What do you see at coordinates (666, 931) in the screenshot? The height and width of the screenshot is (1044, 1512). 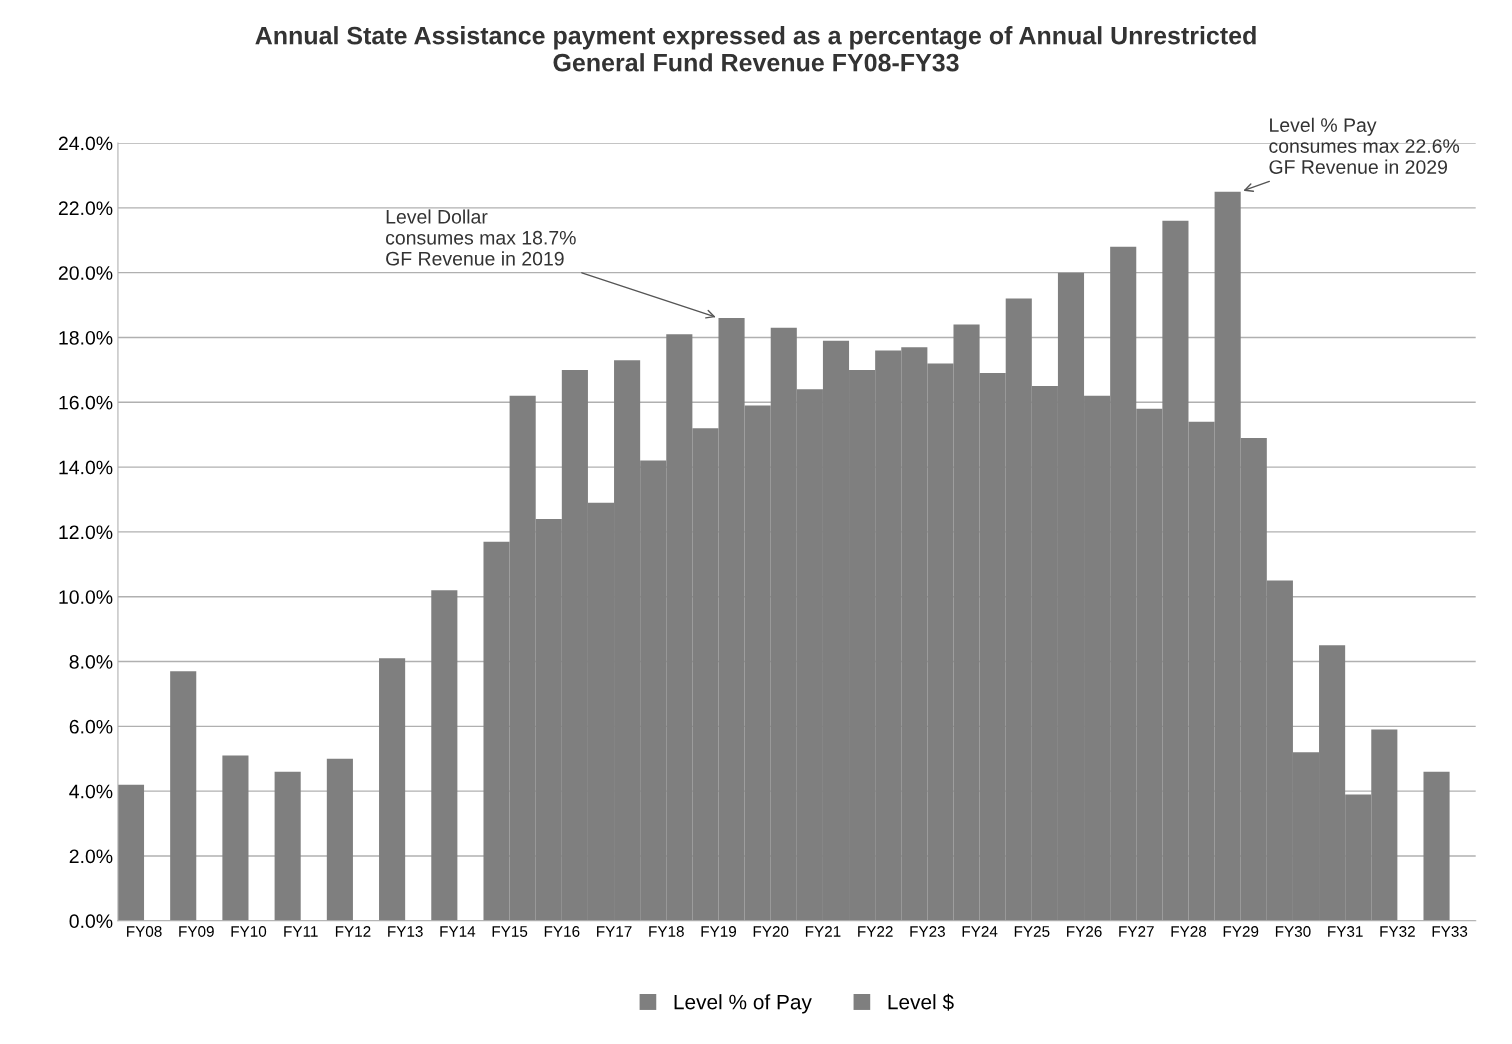 I see `x-tick-label: FY18` at bounding box center [666, 931].